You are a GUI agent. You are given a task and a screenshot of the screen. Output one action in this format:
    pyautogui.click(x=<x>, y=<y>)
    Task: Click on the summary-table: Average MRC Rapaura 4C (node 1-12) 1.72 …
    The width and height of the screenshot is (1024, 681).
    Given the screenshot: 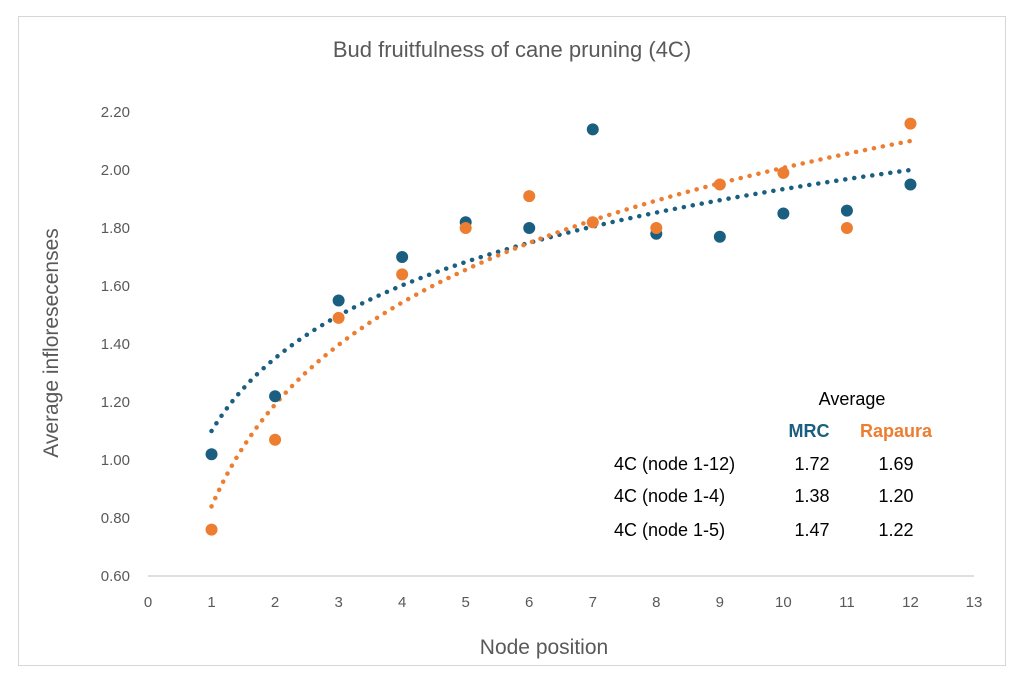 What is the action you would take?
    pyautogui.click(x=773, y=464)
    